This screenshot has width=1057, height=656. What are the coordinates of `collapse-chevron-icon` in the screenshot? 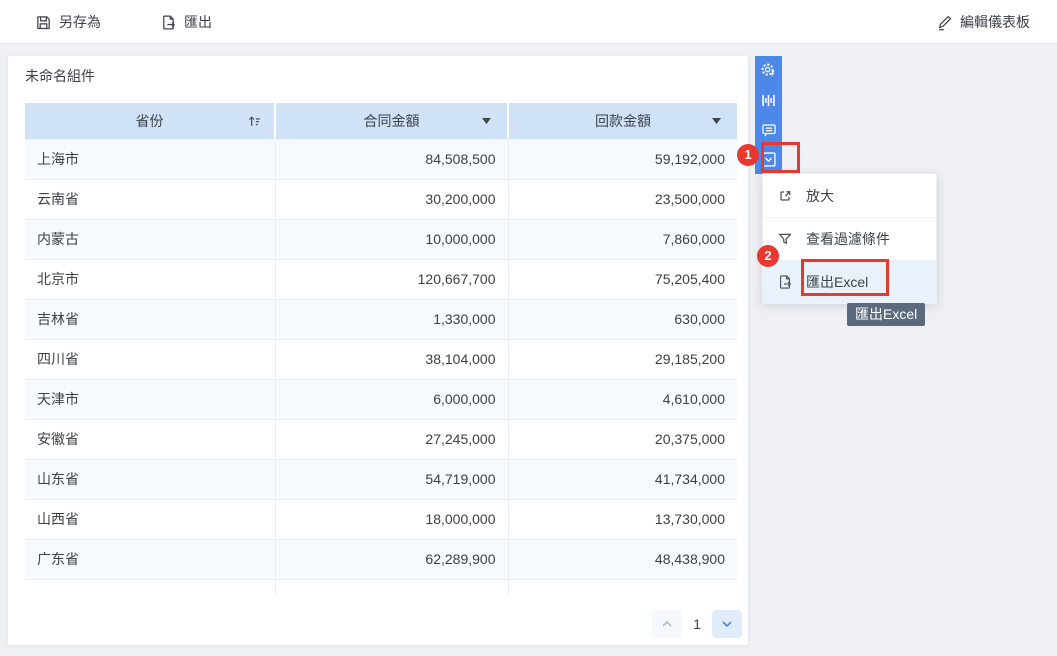 It's located at (768, 159).